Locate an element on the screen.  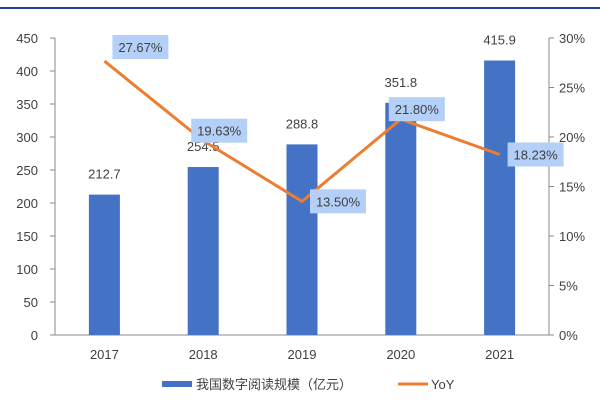
left-tick-label: 100 is located at coordinates (27, 269).